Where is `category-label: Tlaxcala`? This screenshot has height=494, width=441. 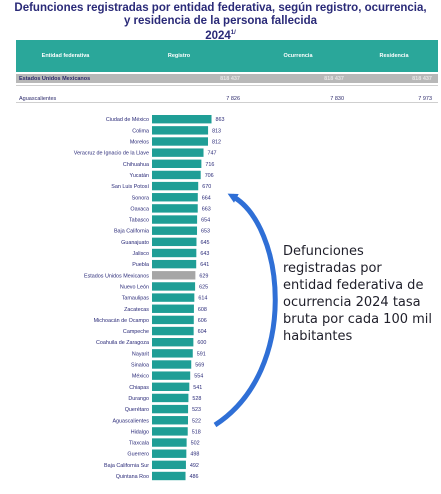
category-label: Tlaxcala is located at coordinates (139, 444).